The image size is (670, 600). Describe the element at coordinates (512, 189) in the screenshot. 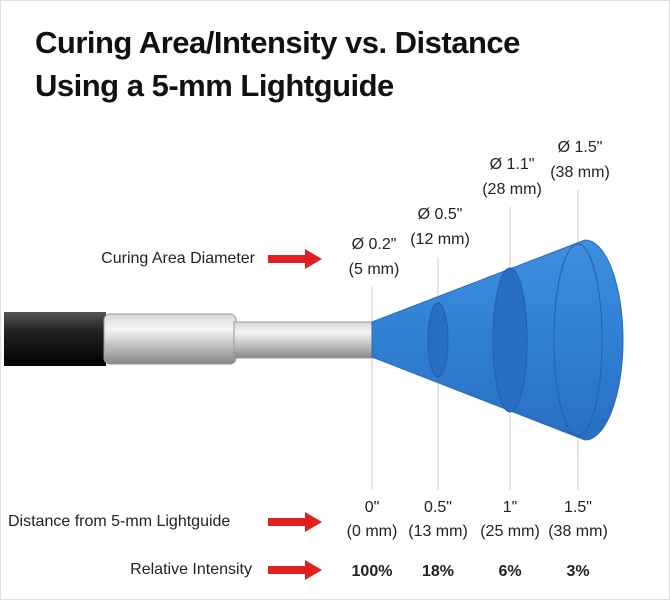

I see `diameter-mm: (28 mm)` at that location.